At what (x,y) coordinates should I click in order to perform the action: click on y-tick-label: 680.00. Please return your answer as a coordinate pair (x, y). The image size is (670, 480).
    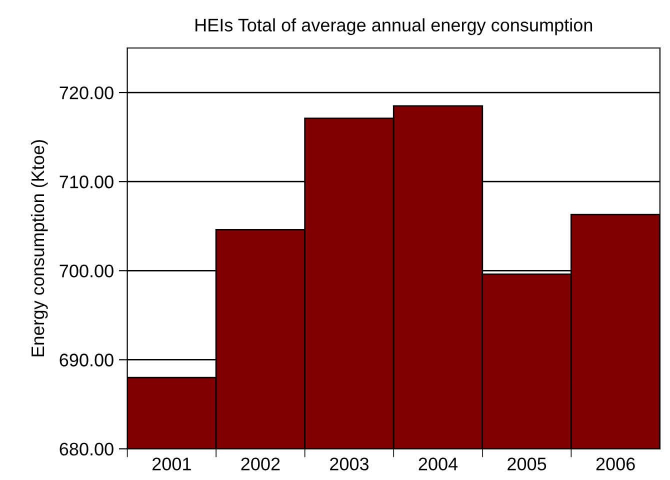
    Looking at the image, I should click on (87, 449).